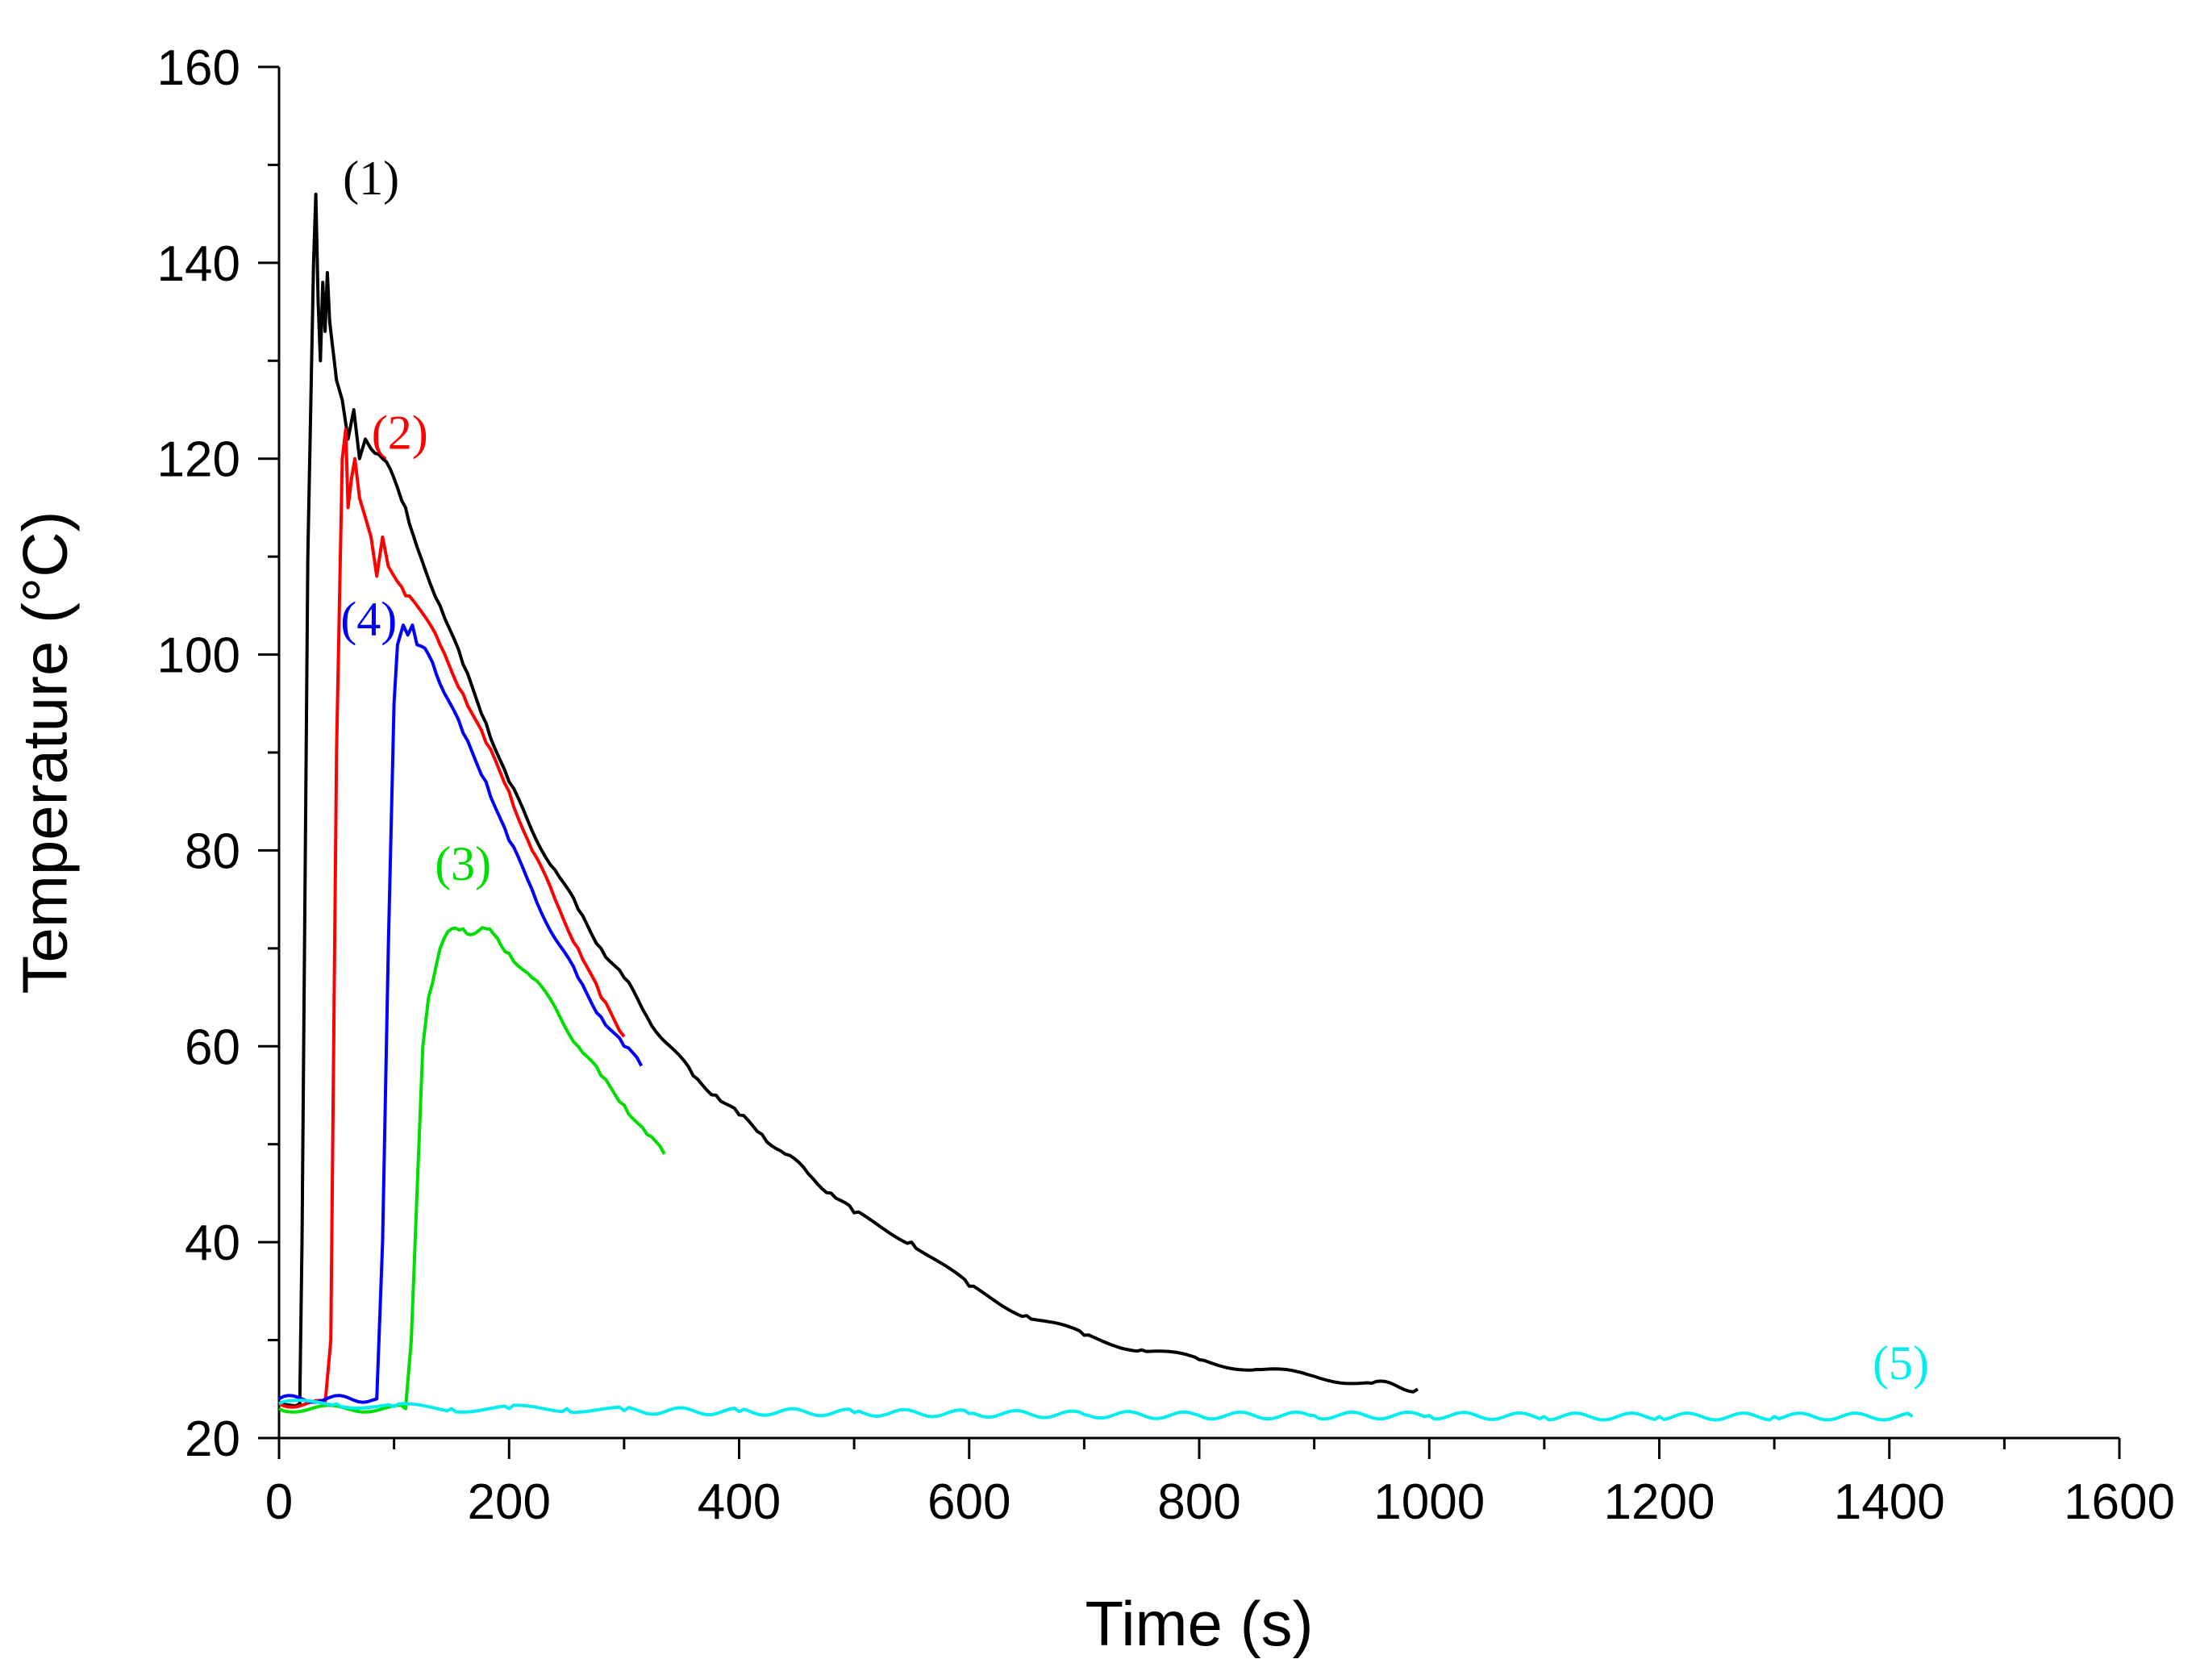 The height and width of the screenshot is (1680, 2196). Describe the element at coordinates (739, 1502) in the screenshot. I see `x-tick-label: 400` at that location.